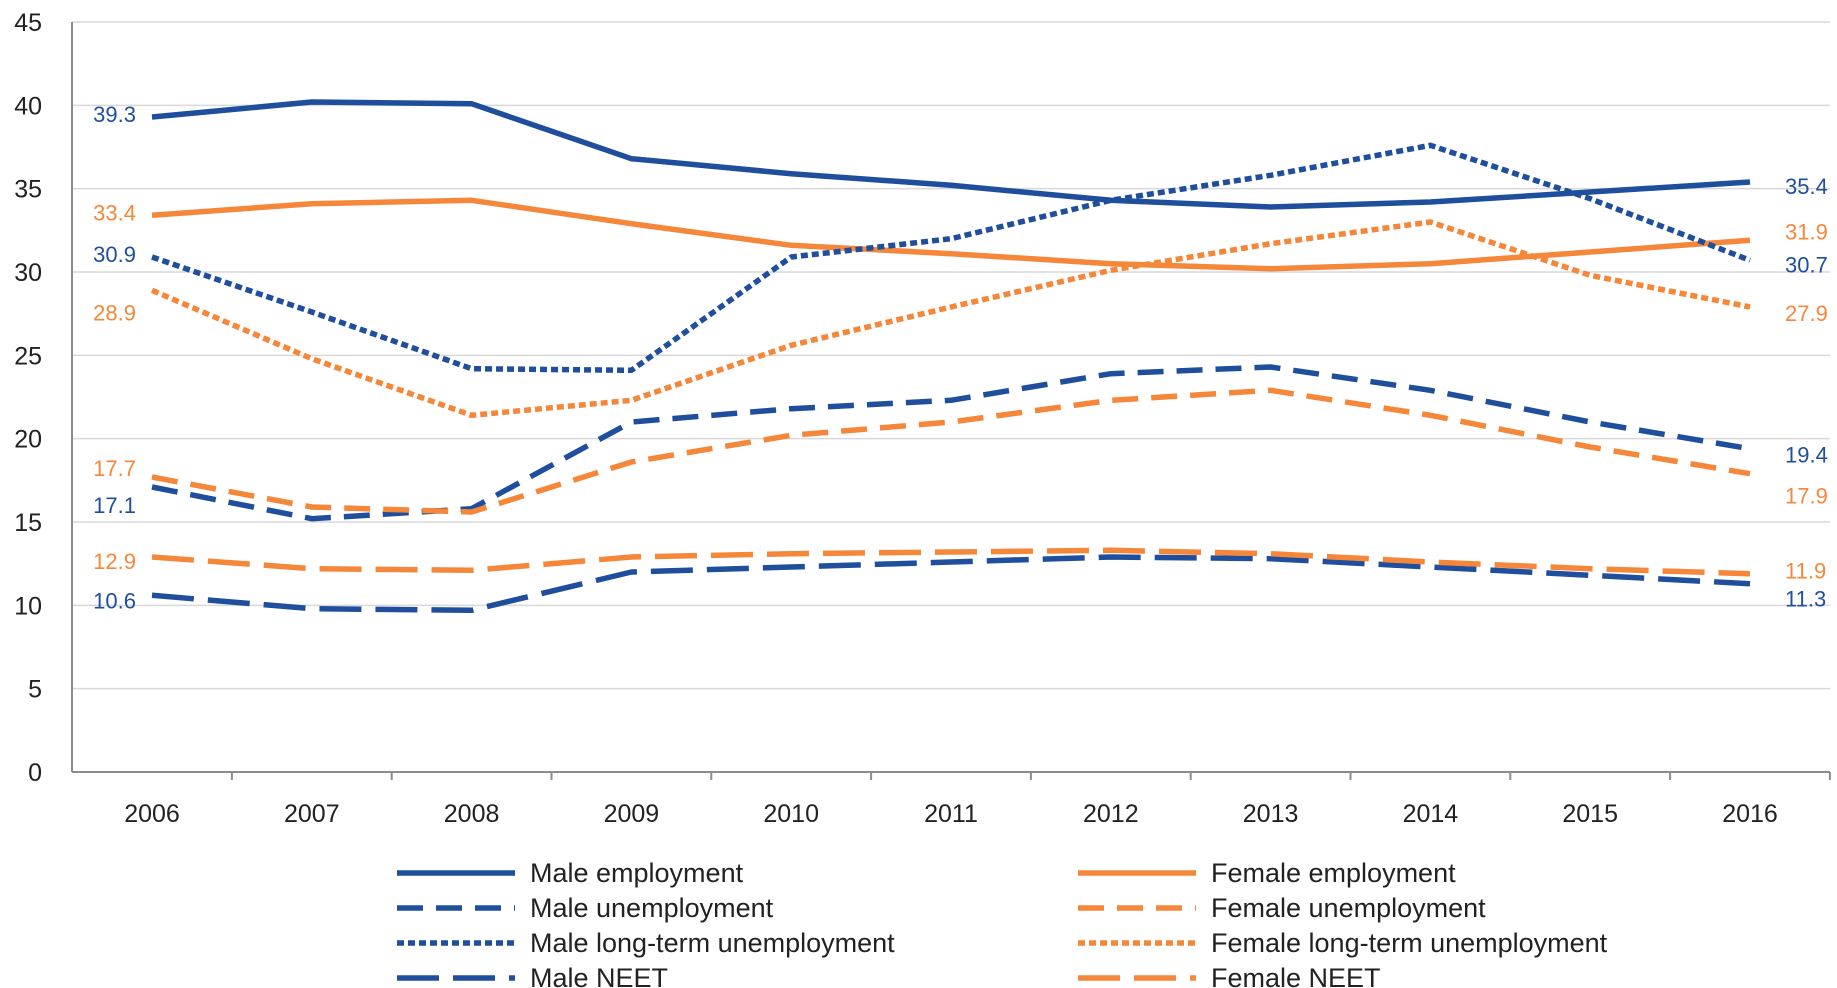 The height and width of the screenshot is (988, 1837). What do you see at coordinates (472, 814) in the screenshot?
I see `x-tick-label: 2008` at bounding box center [472, 814].